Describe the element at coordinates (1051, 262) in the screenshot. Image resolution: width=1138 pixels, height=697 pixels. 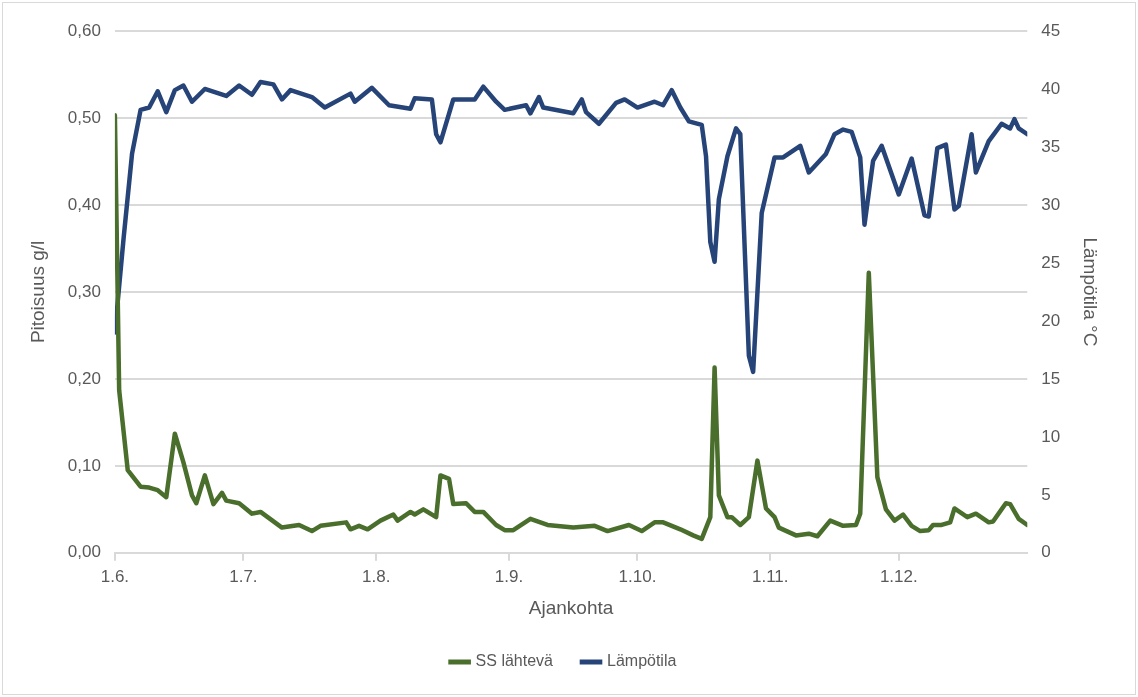
I see `y2-tick-label: 25` at that location.